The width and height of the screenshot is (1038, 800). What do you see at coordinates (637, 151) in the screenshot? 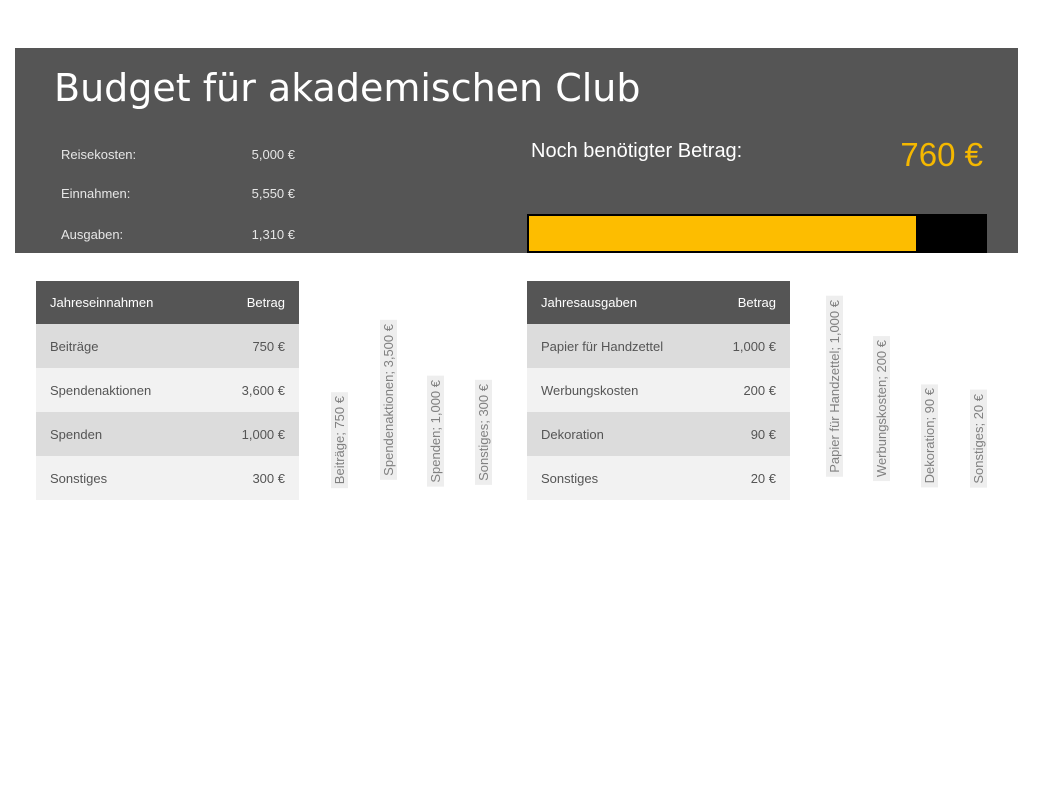
I see `needed-amount-label: Noch benötigter Betrag:` at bounding box center [637, 151].